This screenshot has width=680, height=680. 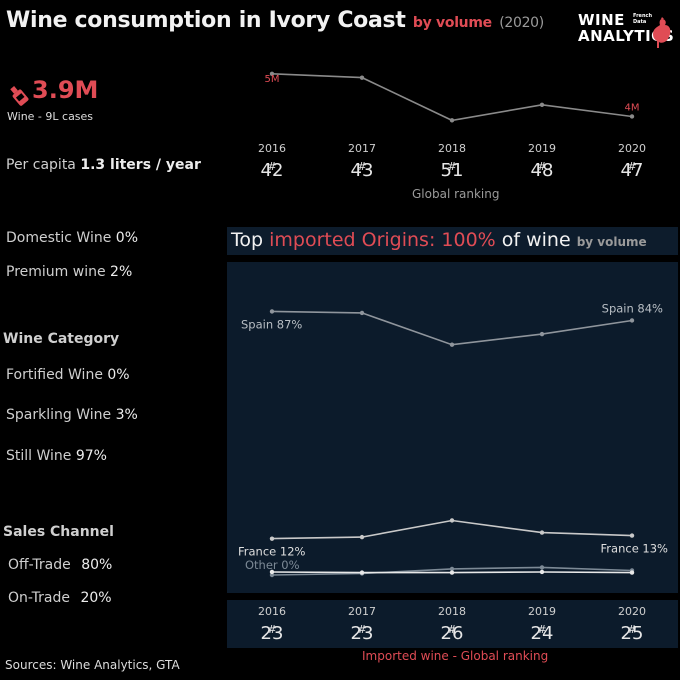 What do you see at coordinates (206, 20) in the screenshot?
I see `title-text: Wine consumption in Ivory Coast` at bounding box center [206, 20].